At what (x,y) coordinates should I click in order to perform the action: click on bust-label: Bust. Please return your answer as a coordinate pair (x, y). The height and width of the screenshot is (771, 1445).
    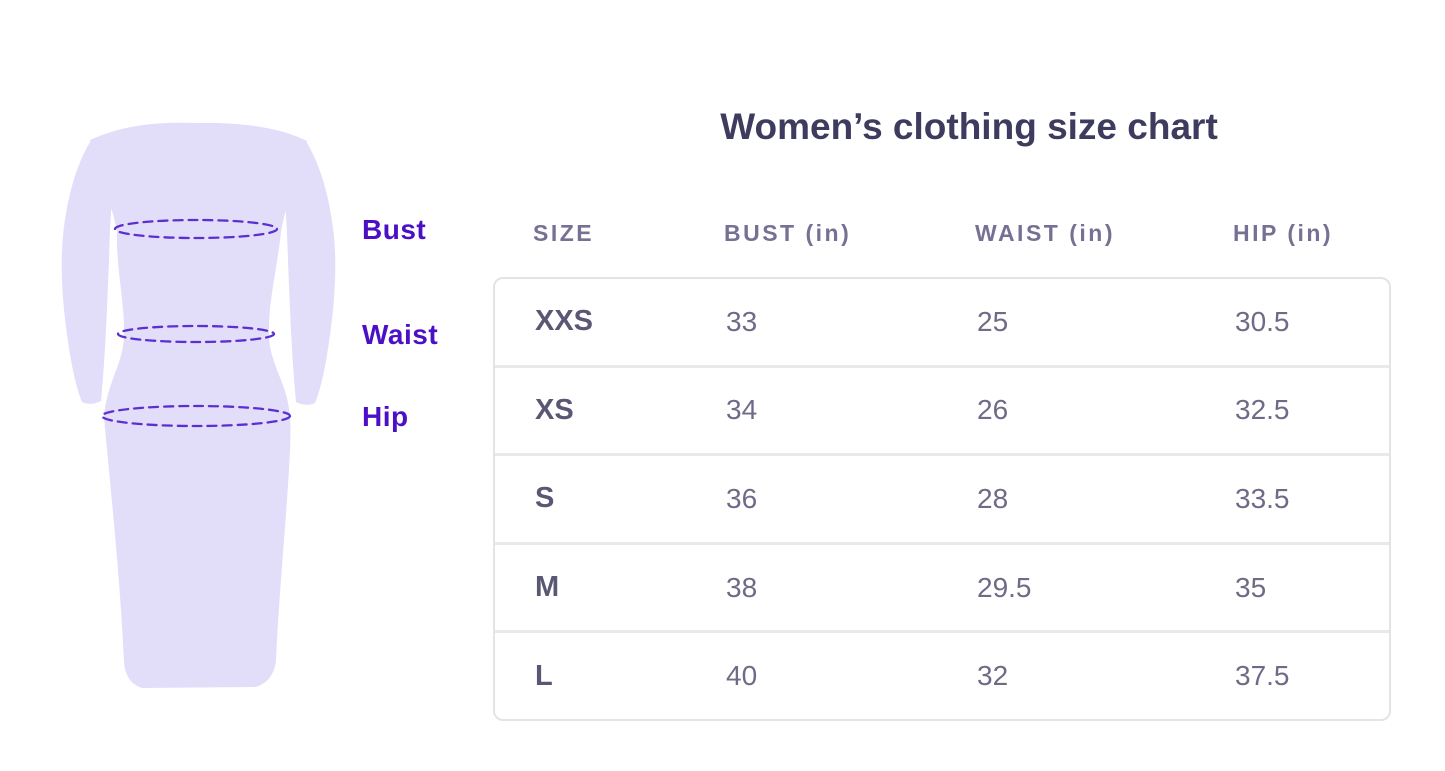
    Looking at the image, I should click on (394, 229).